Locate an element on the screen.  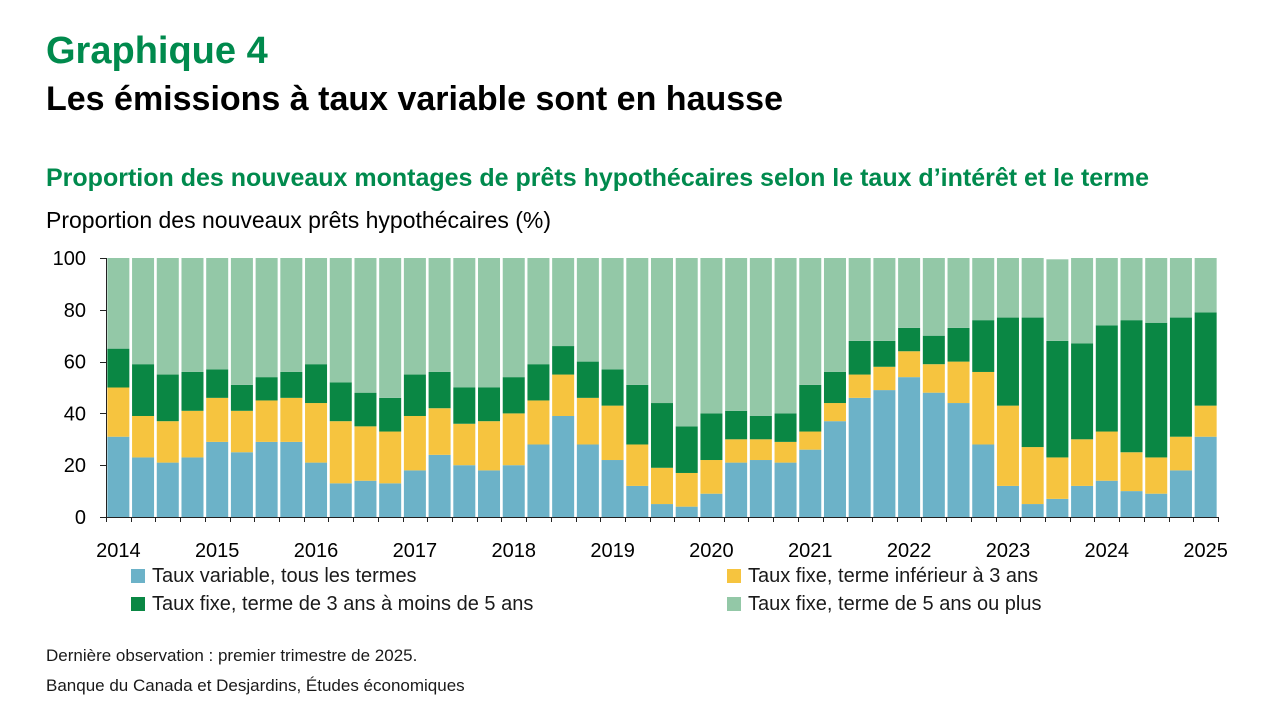
legend-swatch-fixed-3-to-5y is located at coordinates (138, 604).